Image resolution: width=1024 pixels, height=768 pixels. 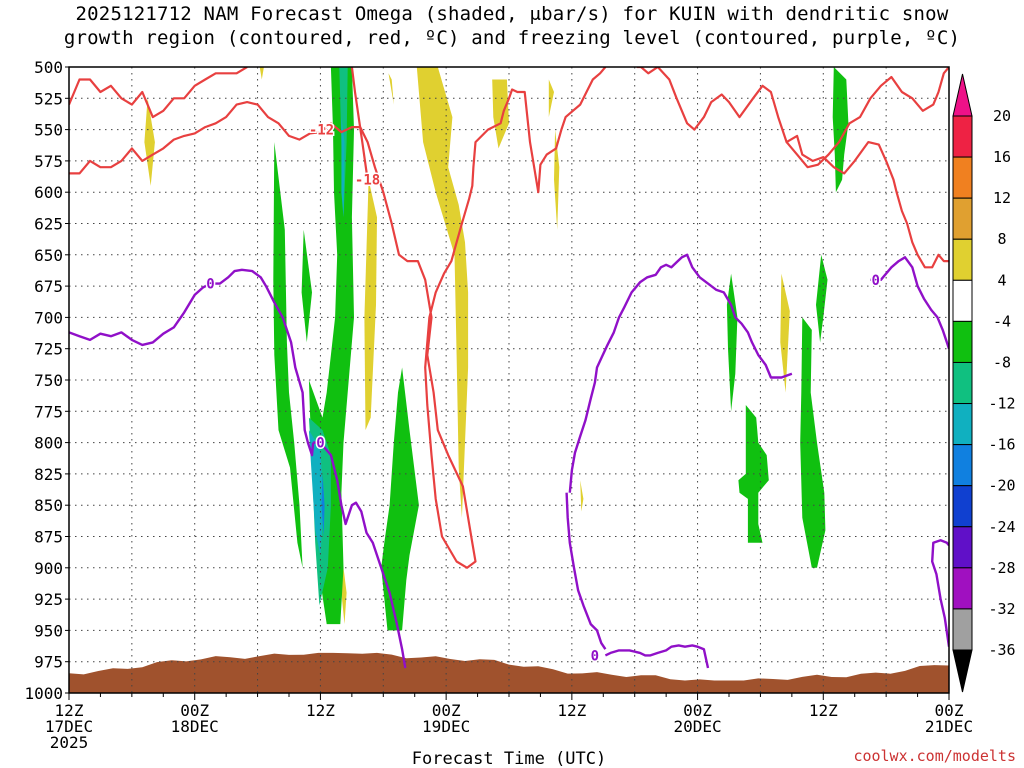 I want to click on x-tick-label: 2025, so click(x=69, y=742).